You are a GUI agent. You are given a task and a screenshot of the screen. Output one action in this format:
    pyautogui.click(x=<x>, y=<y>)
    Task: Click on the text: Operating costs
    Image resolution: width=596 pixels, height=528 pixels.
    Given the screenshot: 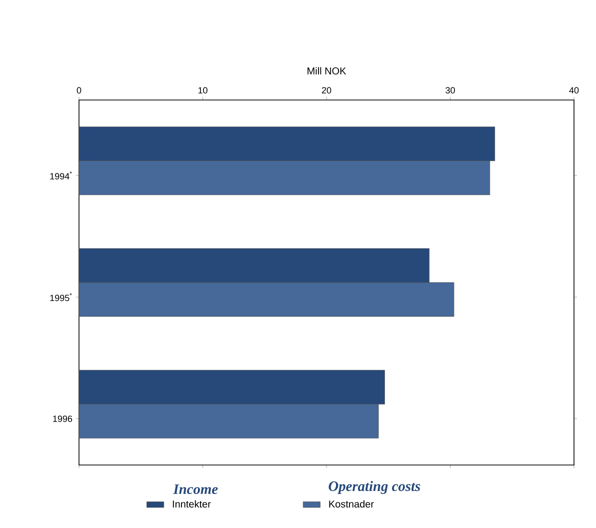 What is the action you would take?
    pyautogui.click(x=374, y=487)
    